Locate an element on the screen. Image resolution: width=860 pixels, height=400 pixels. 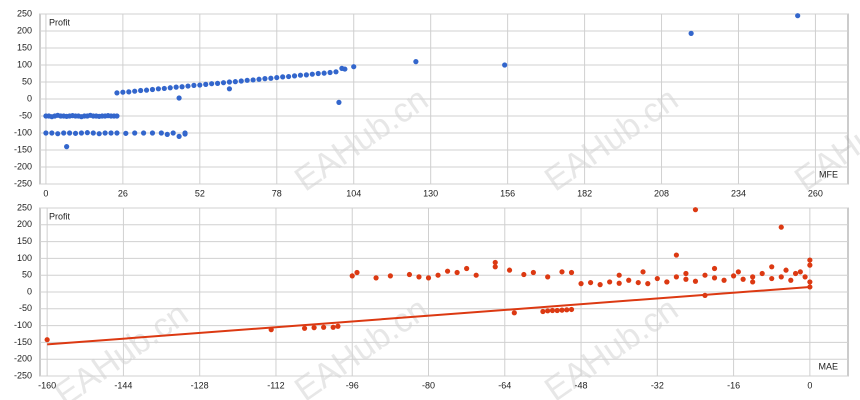
trendline is located at coordinates (428, 315).